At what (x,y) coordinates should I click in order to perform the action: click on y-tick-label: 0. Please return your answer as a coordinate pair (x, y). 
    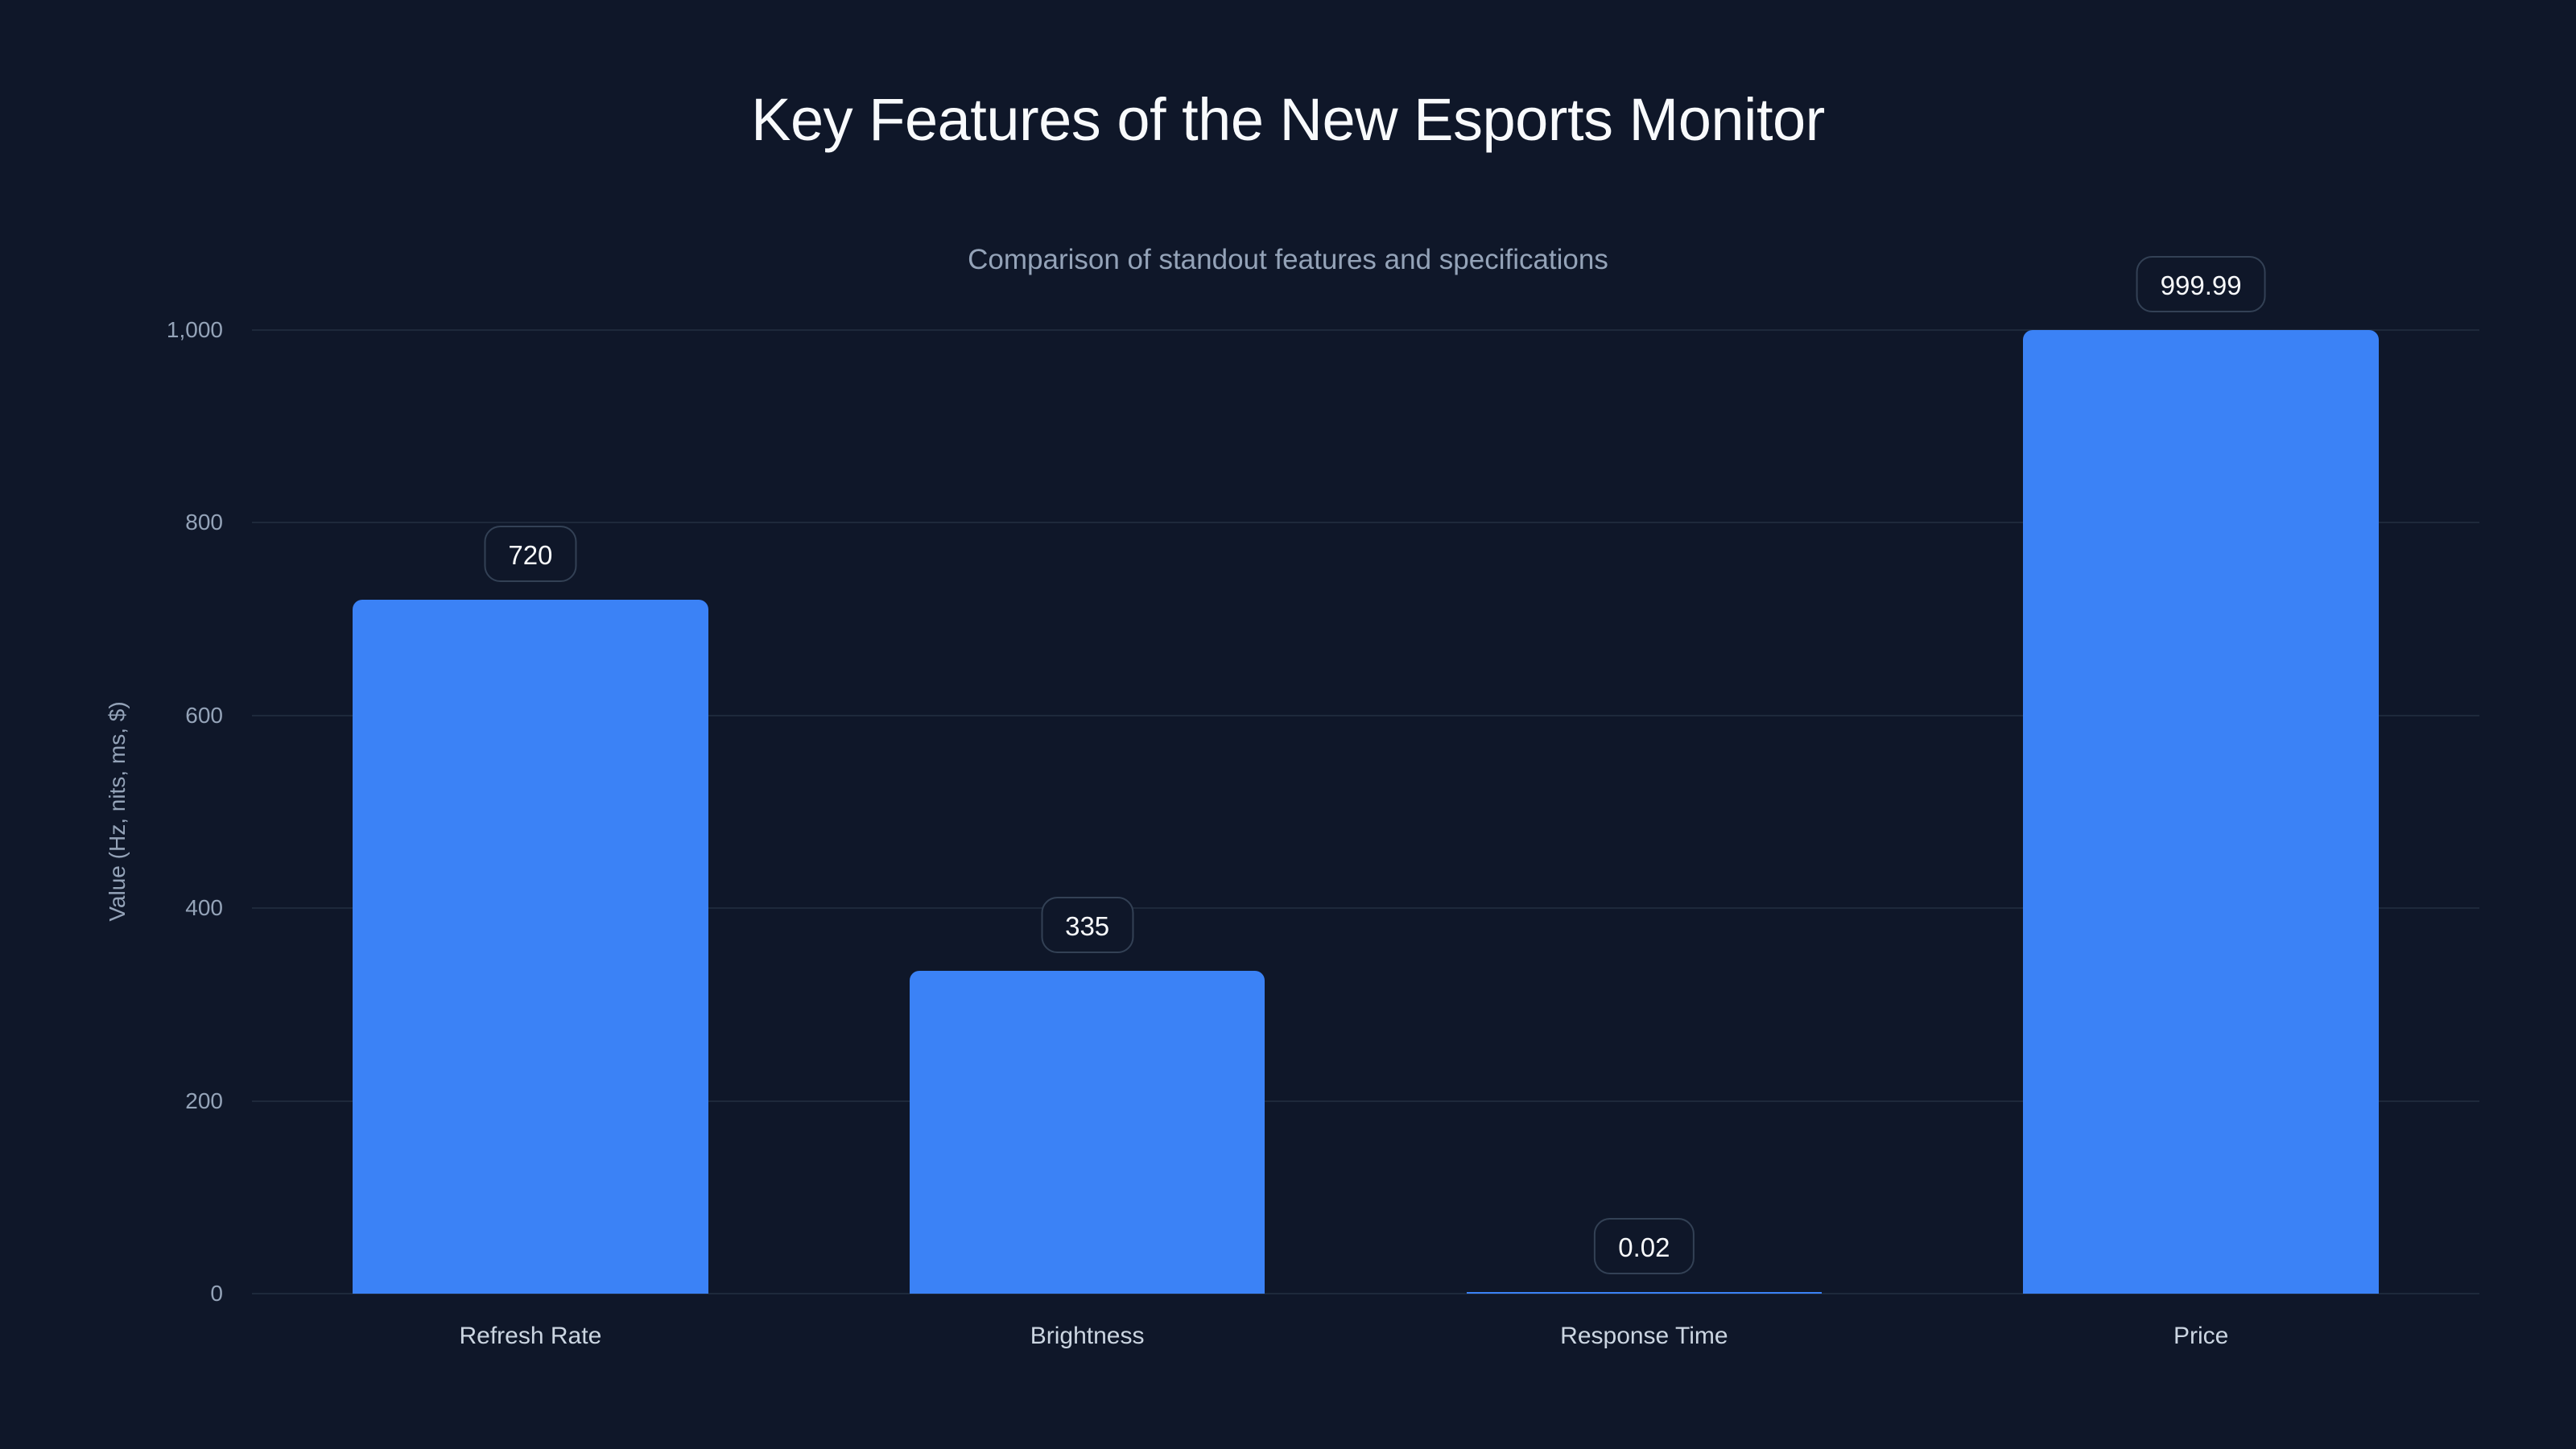
    Looking at the image, I should click on (216, 1293).